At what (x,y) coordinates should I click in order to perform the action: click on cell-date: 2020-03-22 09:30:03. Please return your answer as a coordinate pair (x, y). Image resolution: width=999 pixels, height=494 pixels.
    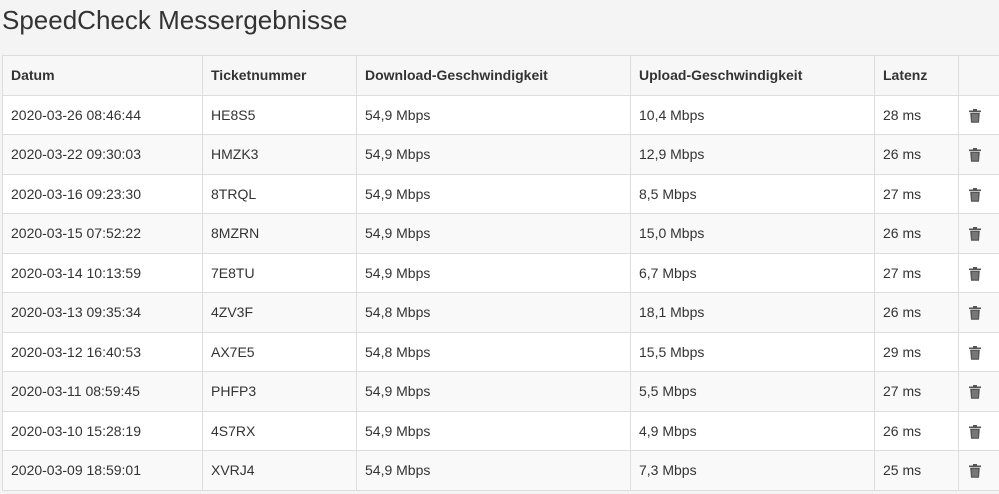
    Looking at the image, I should click on (102, 154).